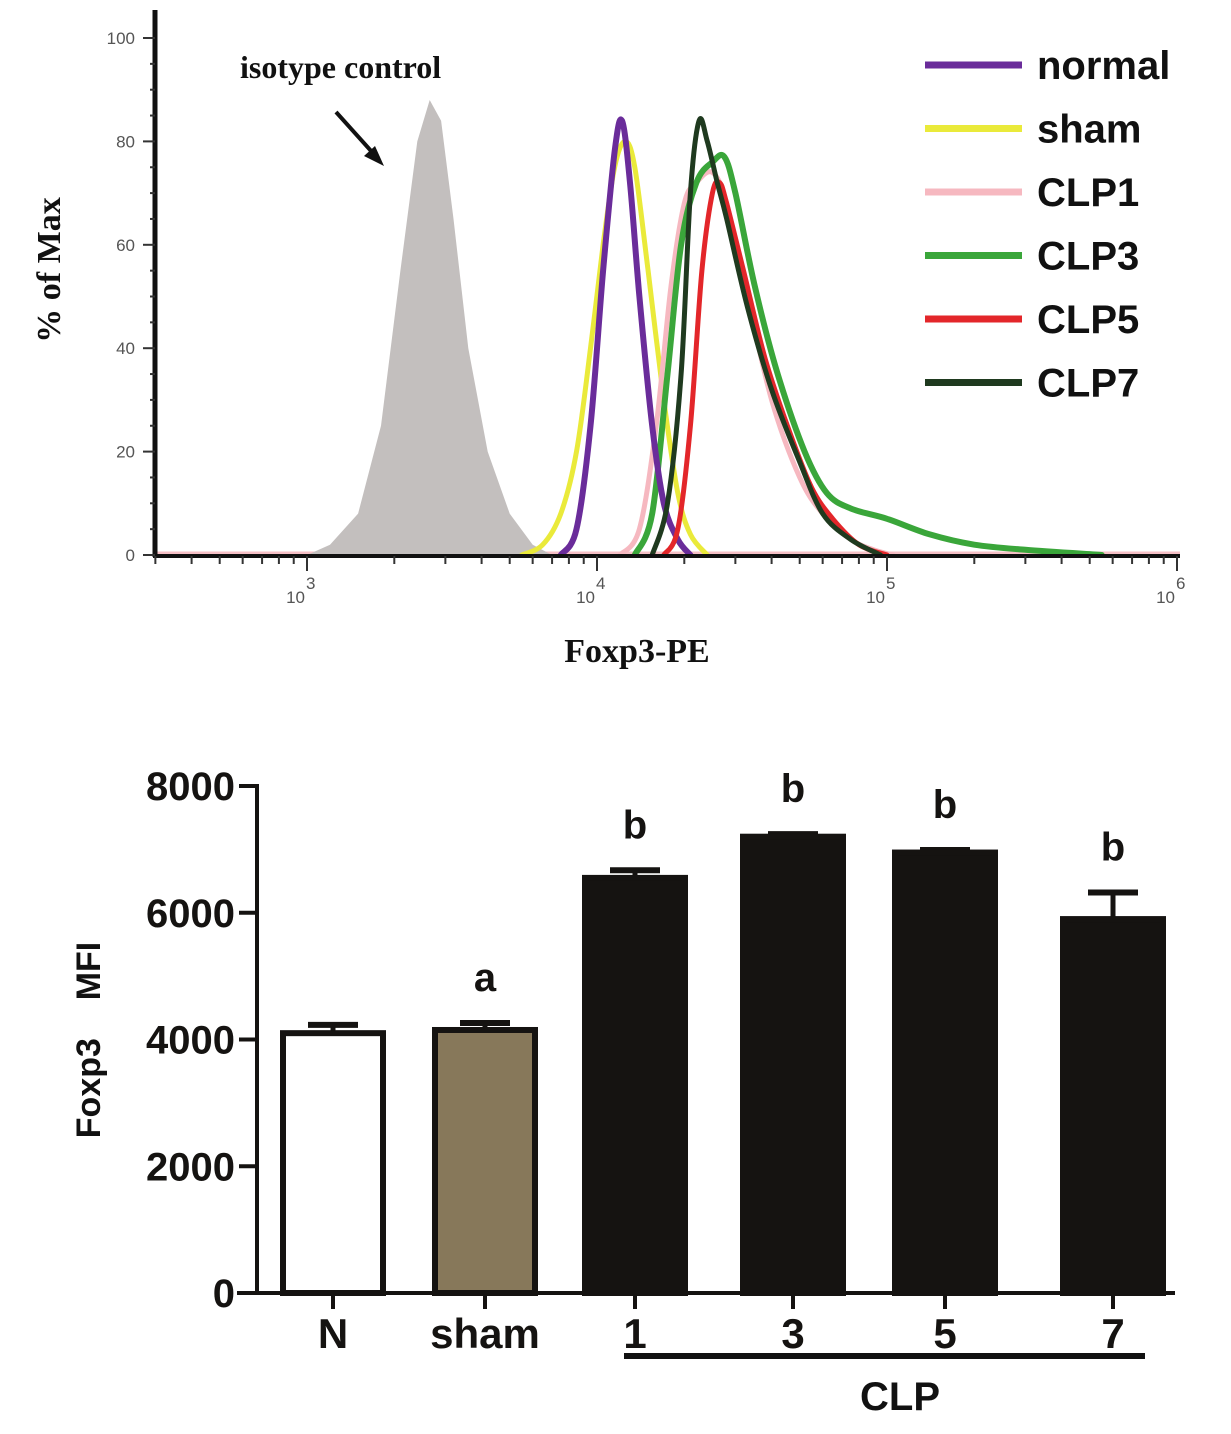 The height and width of the screenshot is (1434, 1231). What do you see at coordinates (1088, 257) in the screenshot?
I see `legend-label: CLP3` at bounding box center [1088, 257].